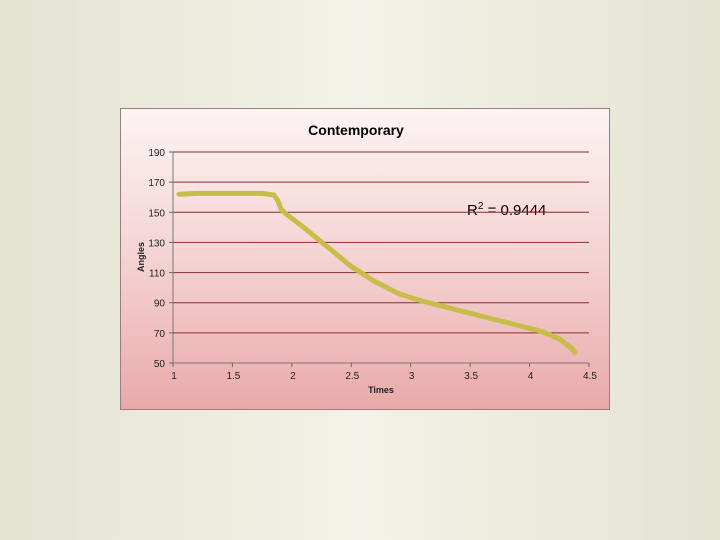 Image resolution: width=720 pixels, height=540 pixels. I want to click on y-tick-label: 130, so click(156, 243).